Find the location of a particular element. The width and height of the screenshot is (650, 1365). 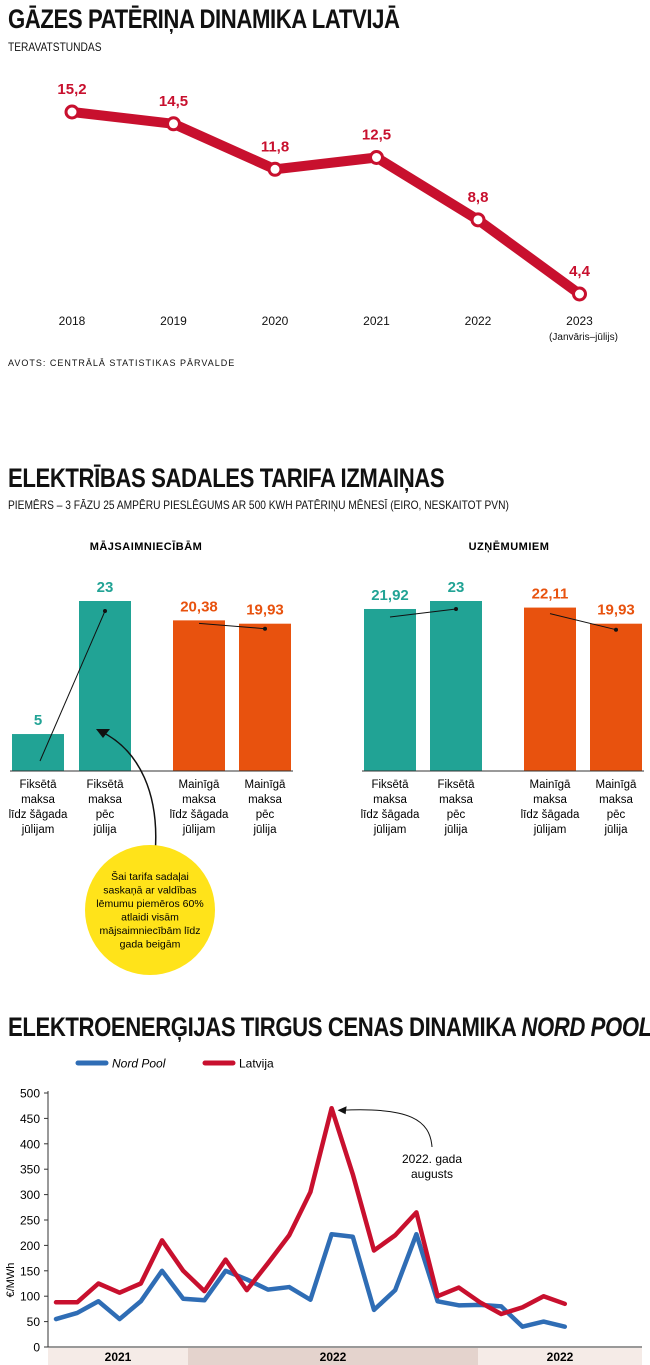

gas-value-label: 8,8 is located at coordinates (478, 197).